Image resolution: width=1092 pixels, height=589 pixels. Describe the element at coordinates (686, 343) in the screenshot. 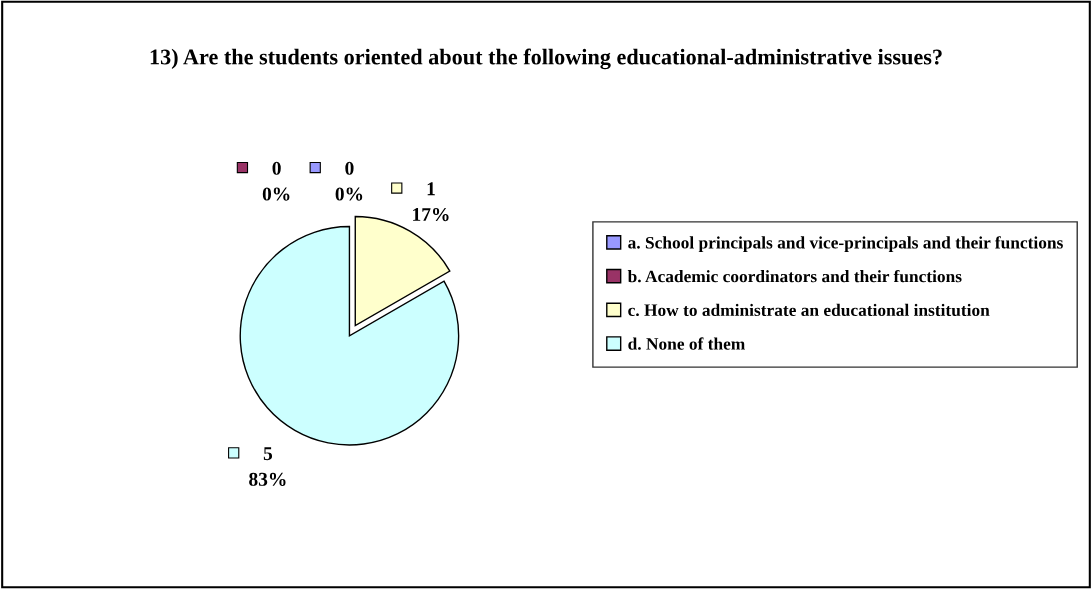

I see `legend-label: d. None of them` at that location.